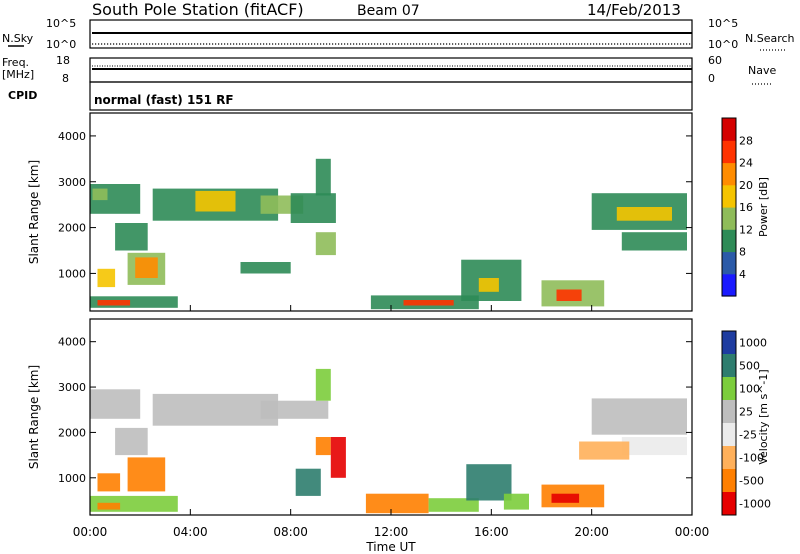 The height and width of the screenshot is (554, 800). Describe the element at coordinates (749, 389) in the screenshot. I see `colorbar-tick-label: 100` at that location.